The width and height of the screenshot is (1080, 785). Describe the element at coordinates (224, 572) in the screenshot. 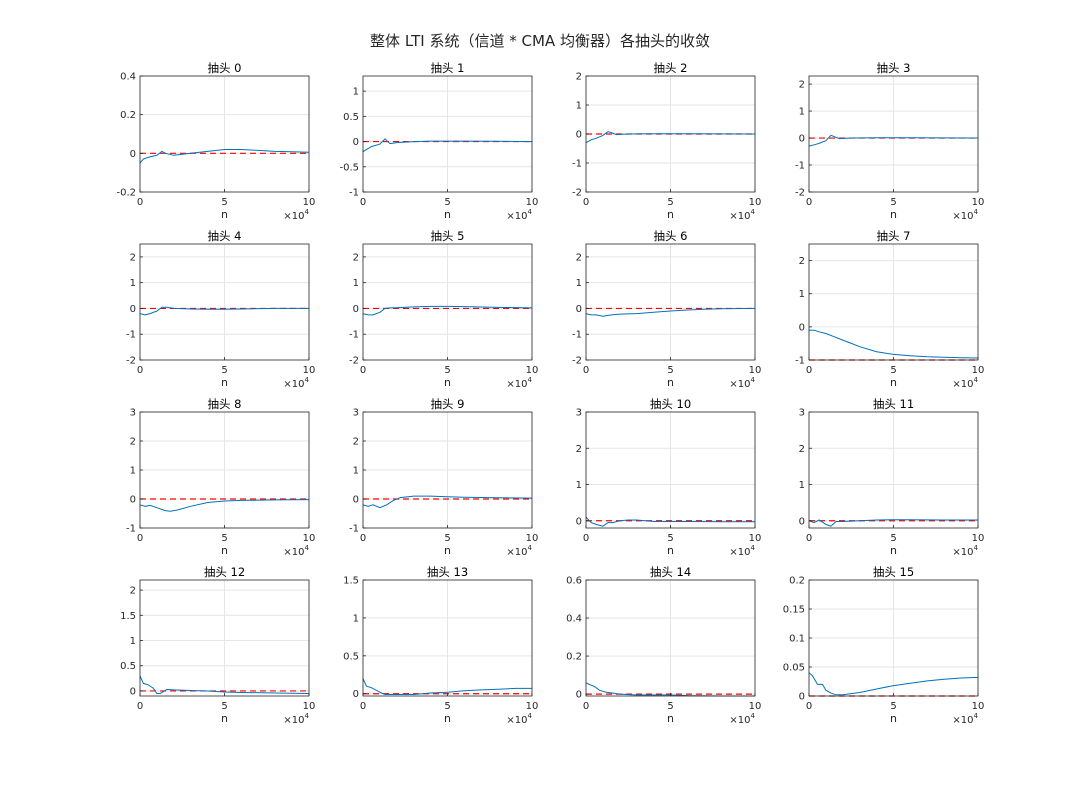

I see `subplot-title: 抽头 12` at that location.